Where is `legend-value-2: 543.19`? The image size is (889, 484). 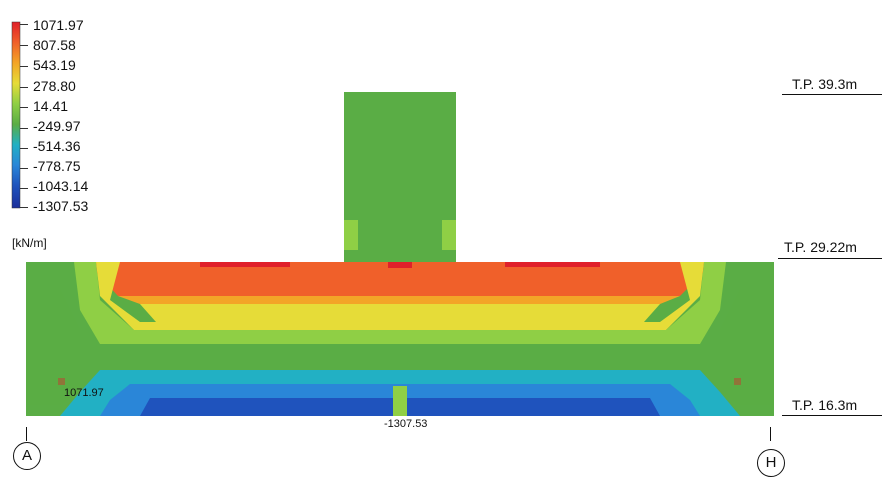
legend-value-2: 543.19 is located at coordinates (54, 65).